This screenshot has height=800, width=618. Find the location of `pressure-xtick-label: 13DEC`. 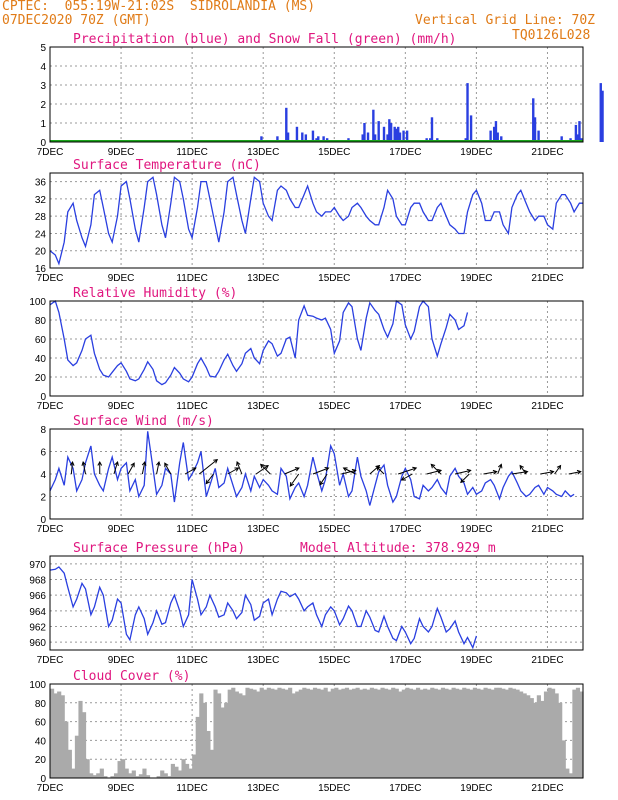

pressure-xtick-label: 13DEC is located at coordinates (263, 660).